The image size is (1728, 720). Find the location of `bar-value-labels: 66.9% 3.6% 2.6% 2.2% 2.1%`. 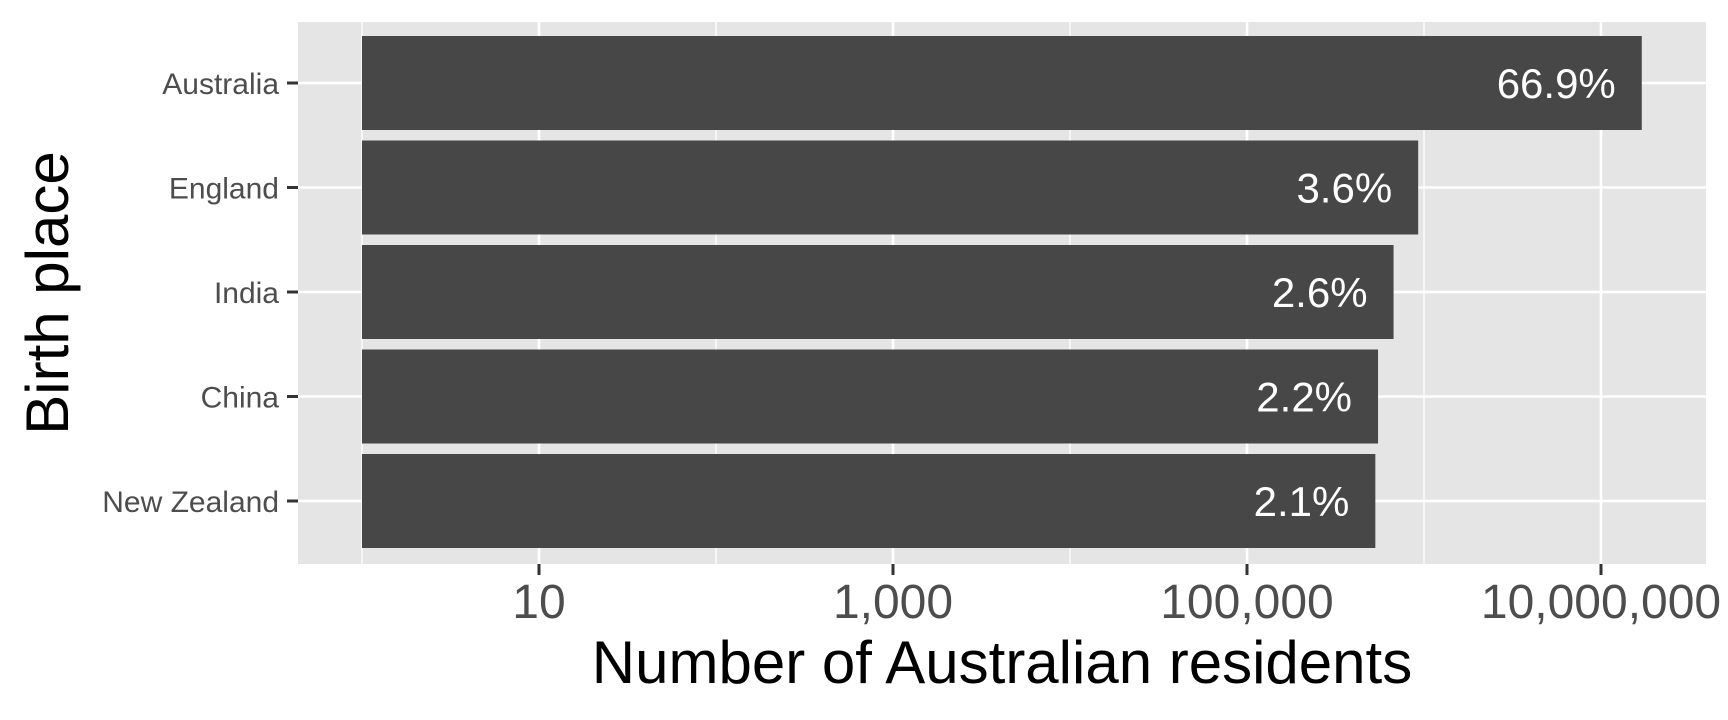

bar-value-labels: 66.9% 3.6% 2.6% 2.2% 2.1% is located at coordinates (1435, 292).